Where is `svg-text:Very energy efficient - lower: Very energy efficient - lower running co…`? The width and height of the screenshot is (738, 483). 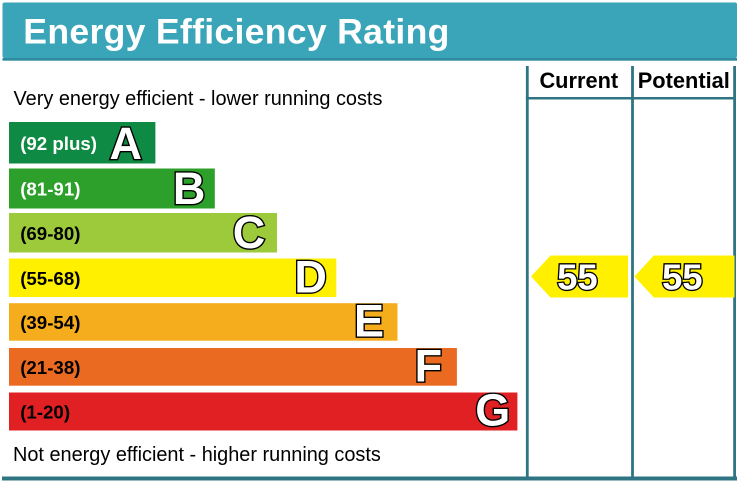
svg-text:Very energy efficient - lower: Very energy efficient - lower running co… is located at coordinates (198, 99).